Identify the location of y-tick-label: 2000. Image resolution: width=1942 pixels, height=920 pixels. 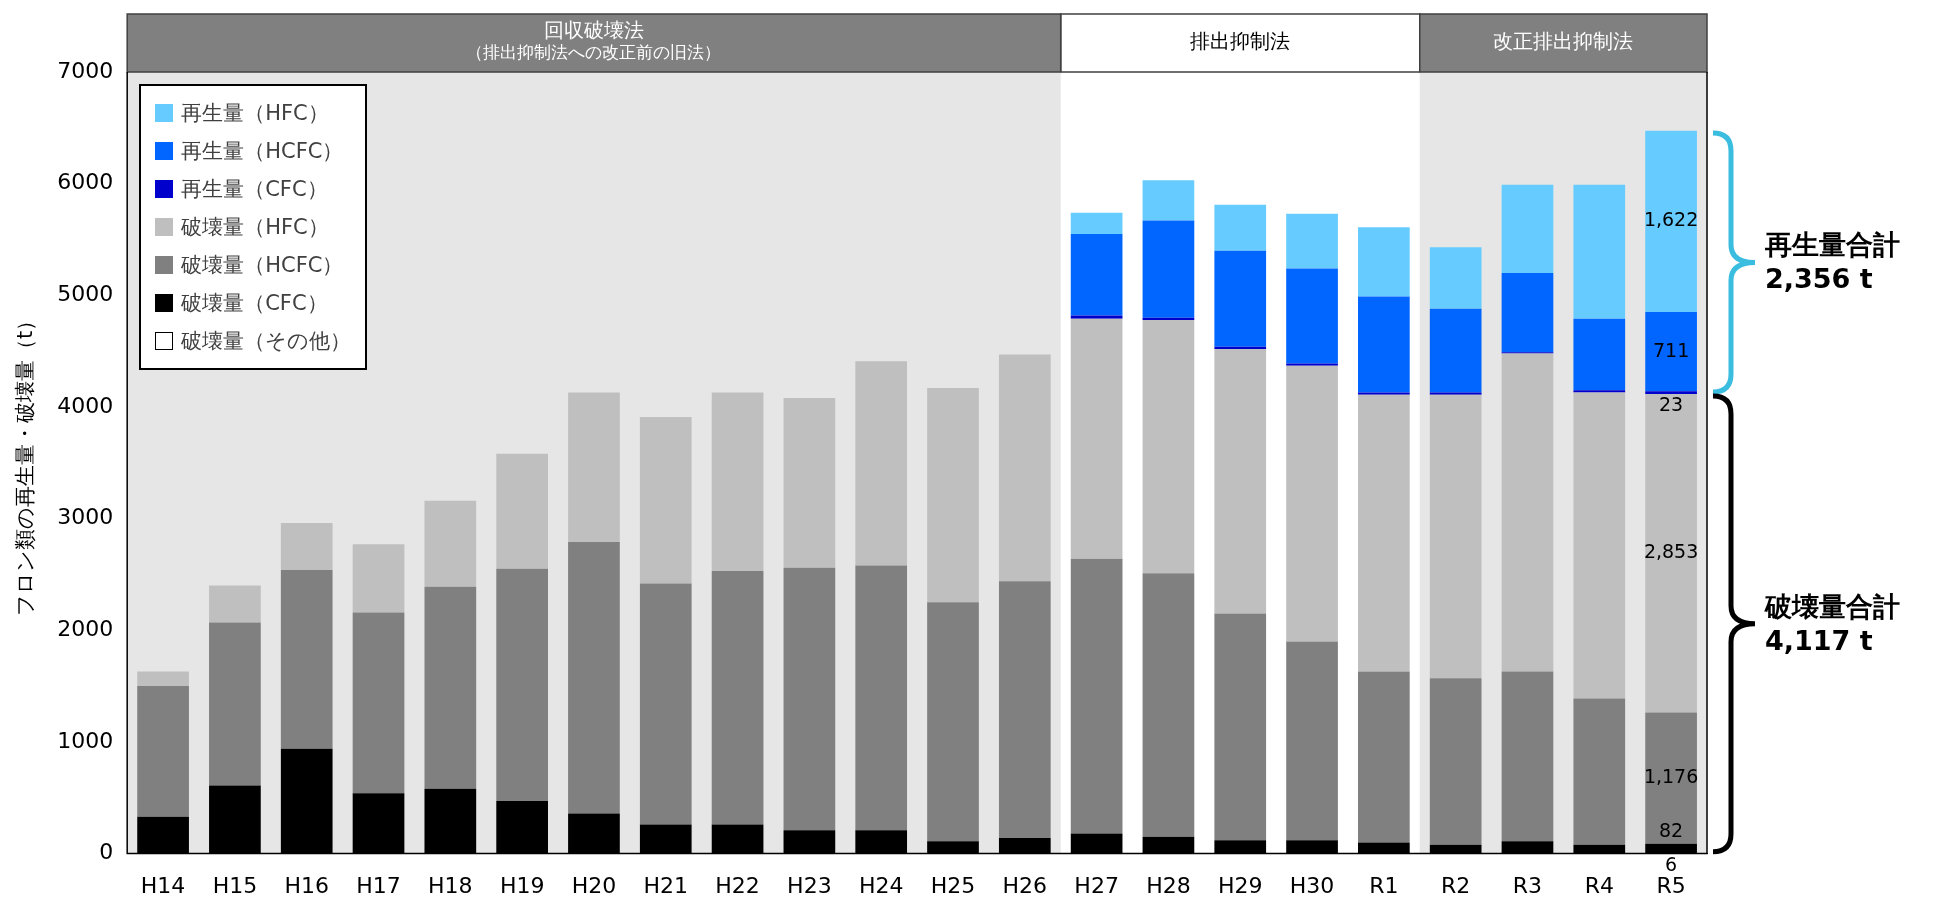
(85, 628).